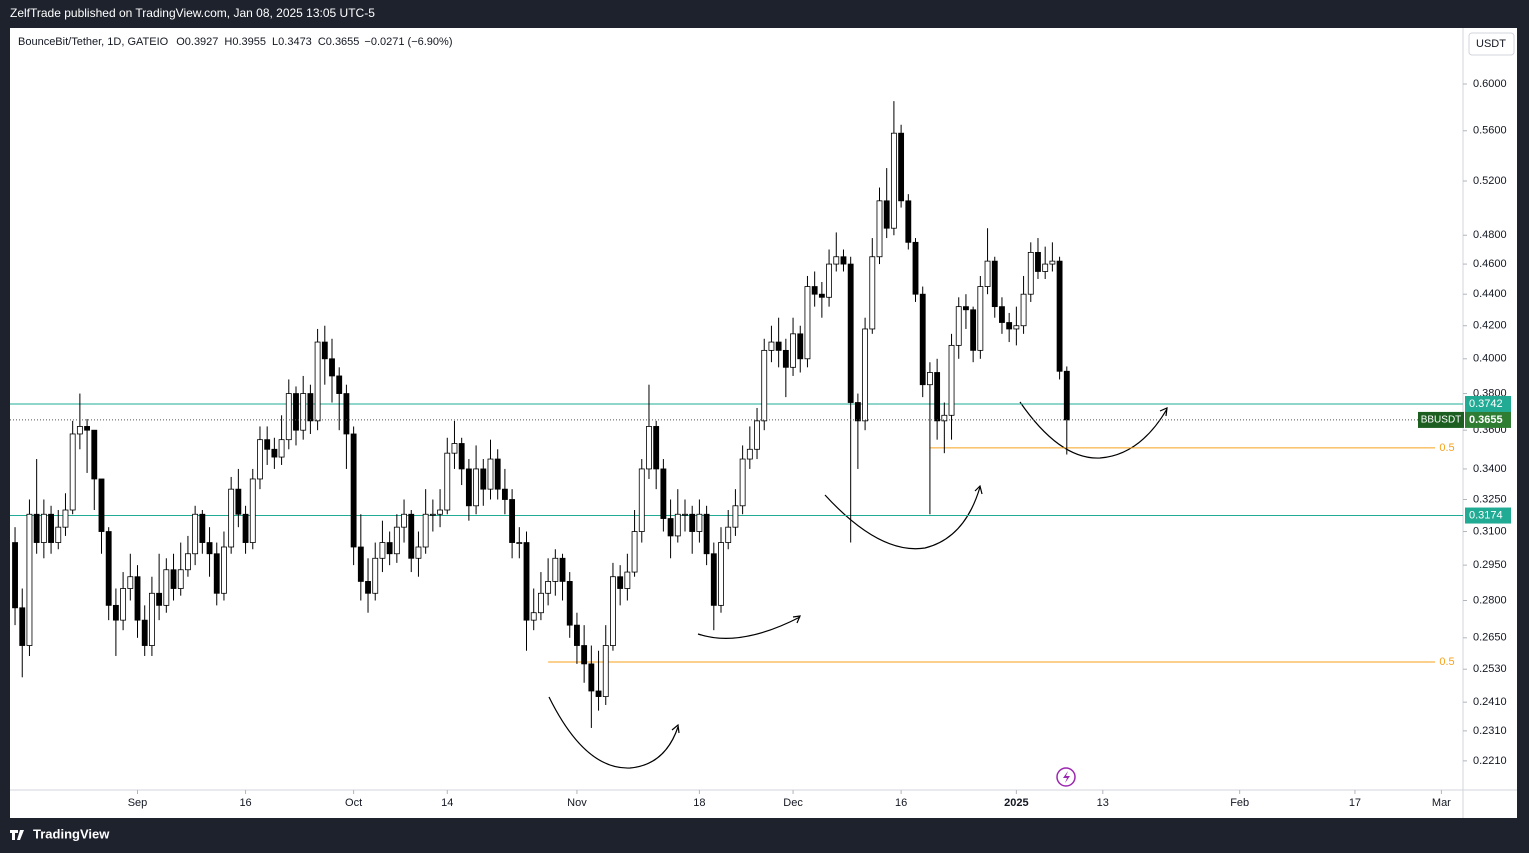  What do you see at coordinates (1490, 469) in the screenshot?
I see `y-tick-label: 0.3400` at bounding box center [1490, 469].